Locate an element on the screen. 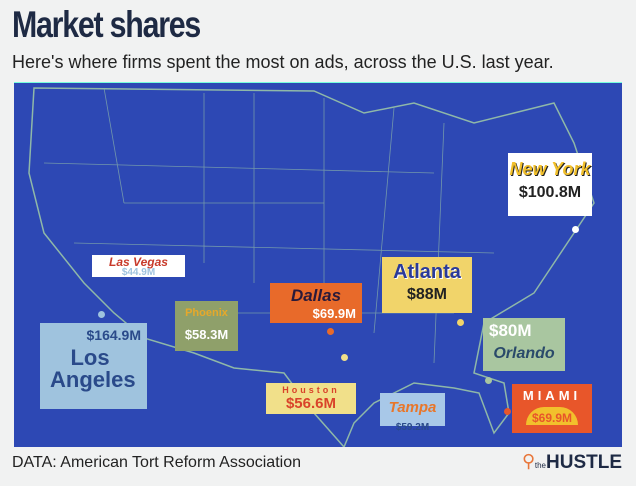  city-dot-dallas is located at coordinates (330, 331).